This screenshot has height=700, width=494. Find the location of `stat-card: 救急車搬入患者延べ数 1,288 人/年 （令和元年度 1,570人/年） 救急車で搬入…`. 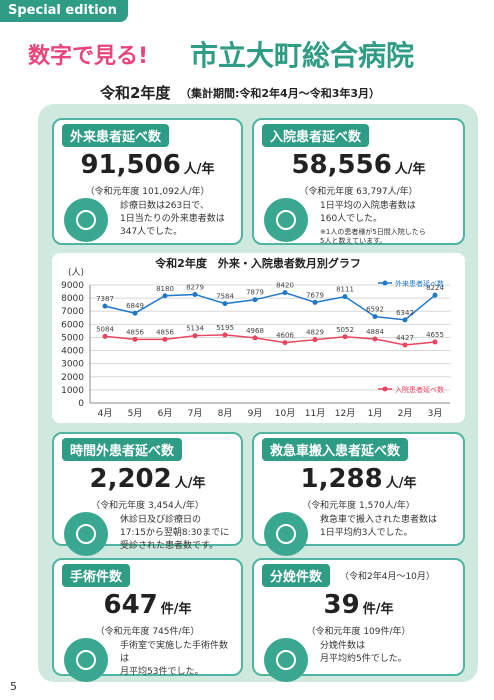

stat-card: 救急車搬入患者延べ数 1,288 人/年 （令和元年度 1,570人/年） 救急車で搬入… is located at coordinates (358, 494).